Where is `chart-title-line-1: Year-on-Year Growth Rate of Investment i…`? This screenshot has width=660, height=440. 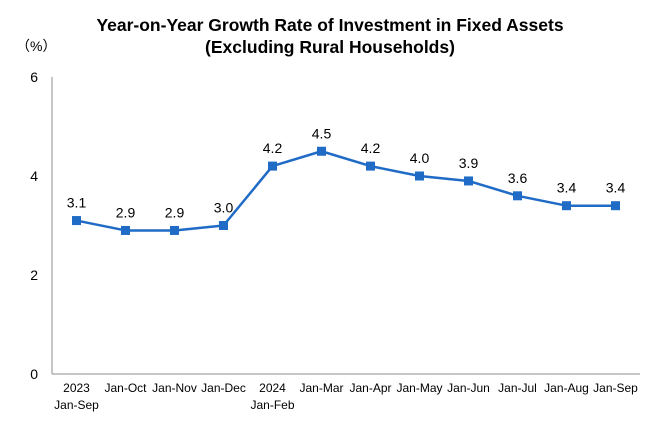
chart-title-line-1: Year-on-Year Growth Rate of Investment i… is located at coordinates (330, 25).